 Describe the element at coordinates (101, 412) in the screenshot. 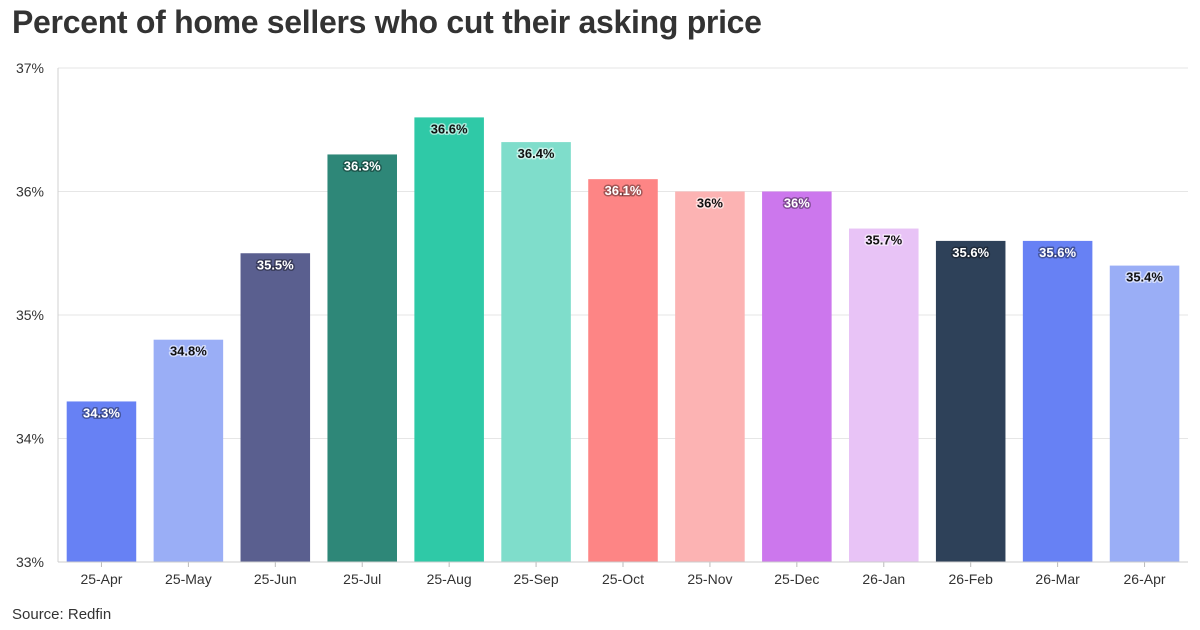

I see `bar-data-label: 34.3%` at that location.